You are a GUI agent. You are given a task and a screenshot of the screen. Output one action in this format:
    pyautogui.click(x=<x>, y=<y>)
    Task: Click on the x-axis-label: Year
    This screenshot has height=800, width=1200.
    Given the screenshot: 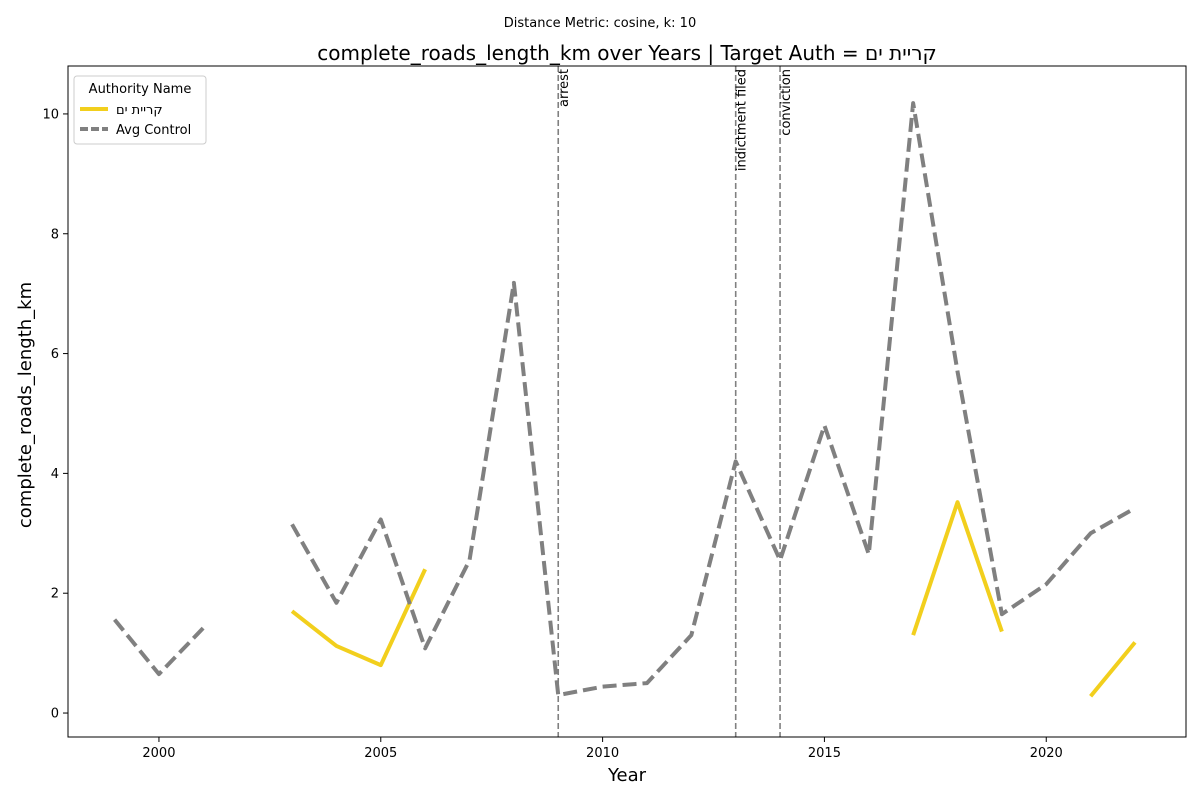 What is the action you would take?
    pyautogui.click(x=627, y=775)
    